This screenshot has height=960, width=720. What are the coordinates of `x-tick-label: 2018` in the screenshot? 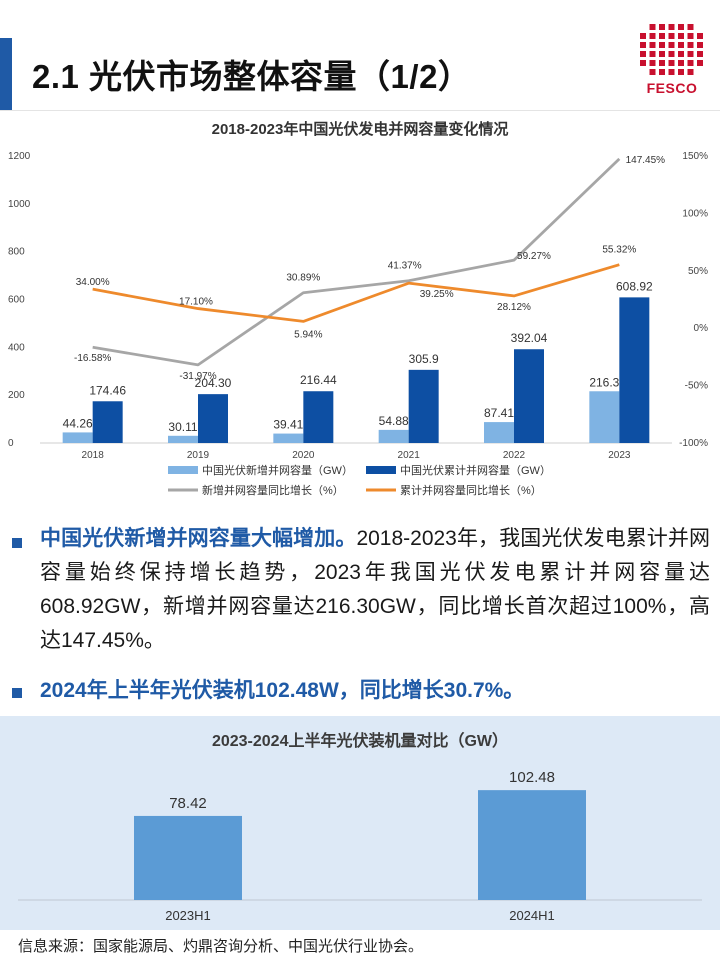 It's located at (93, 455).